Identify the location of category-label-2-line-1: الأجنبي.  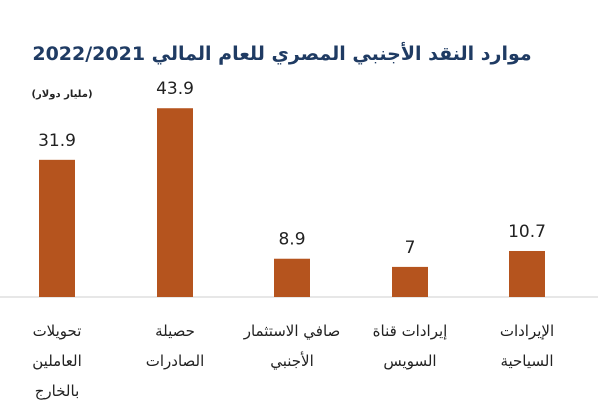
(292, 361).